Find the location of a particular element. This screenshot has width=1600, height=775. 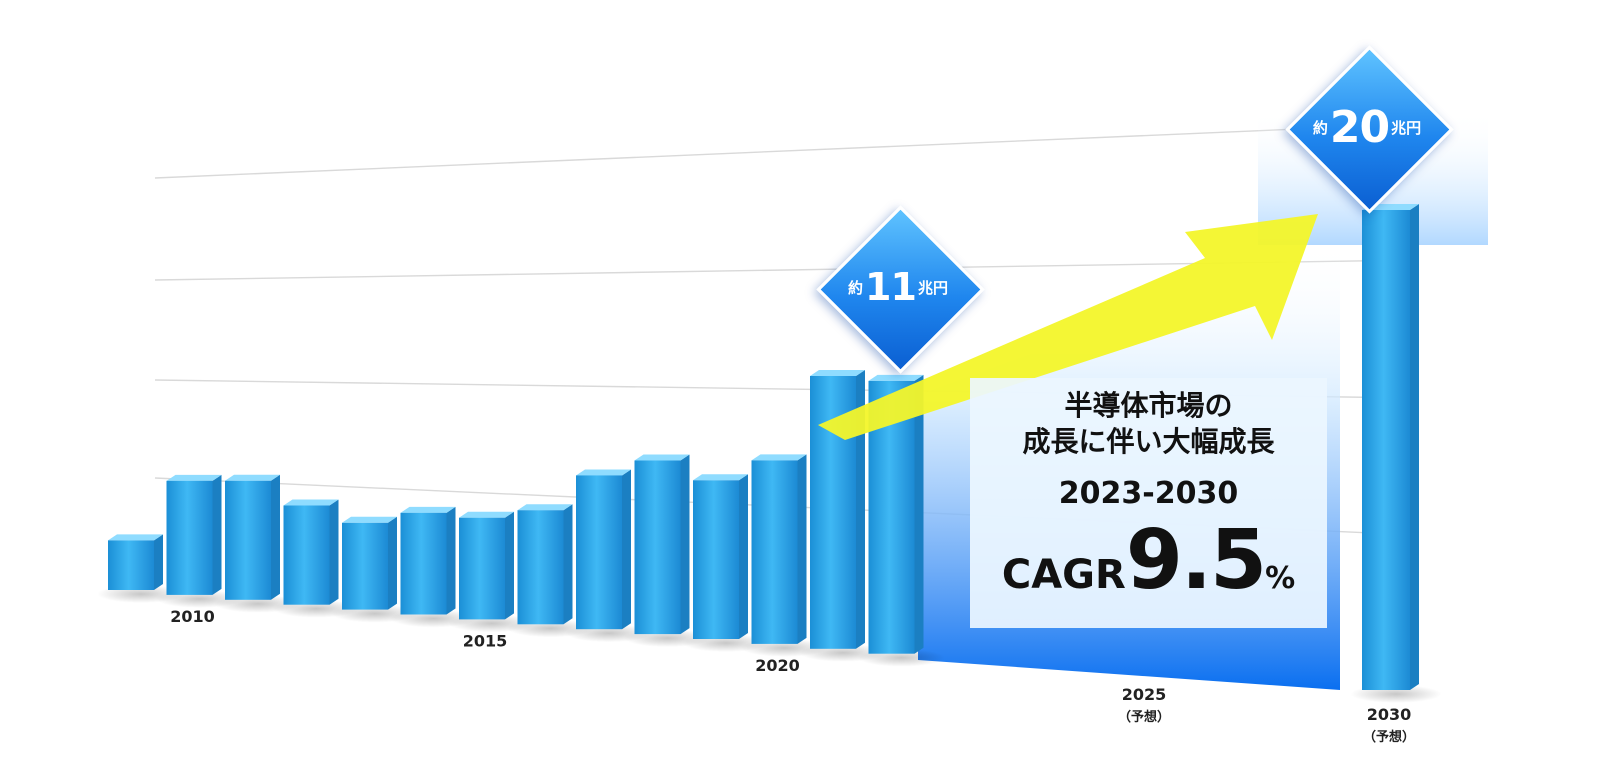

bar-2016 is located at coordinates (545, 564).